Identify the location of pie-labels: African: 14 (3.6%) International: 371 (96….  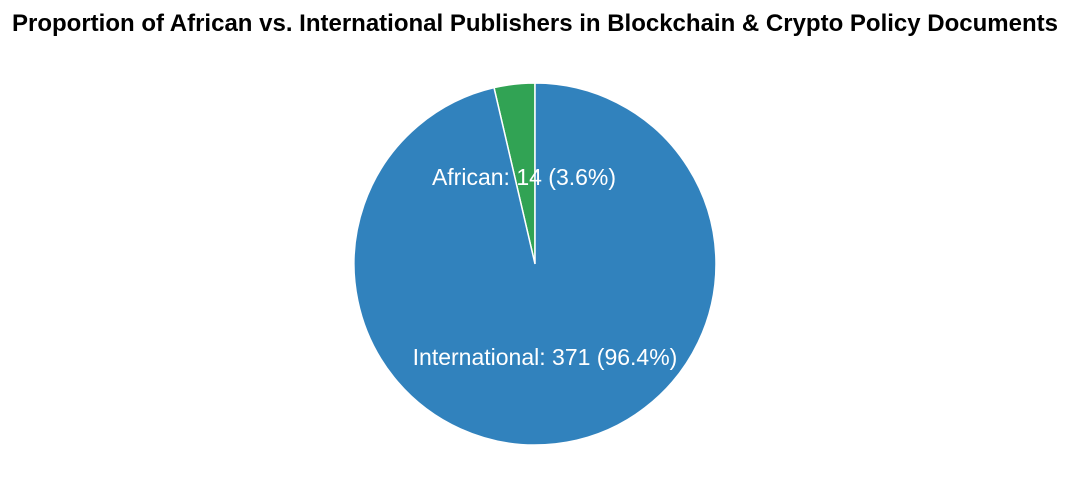
(545, 267).